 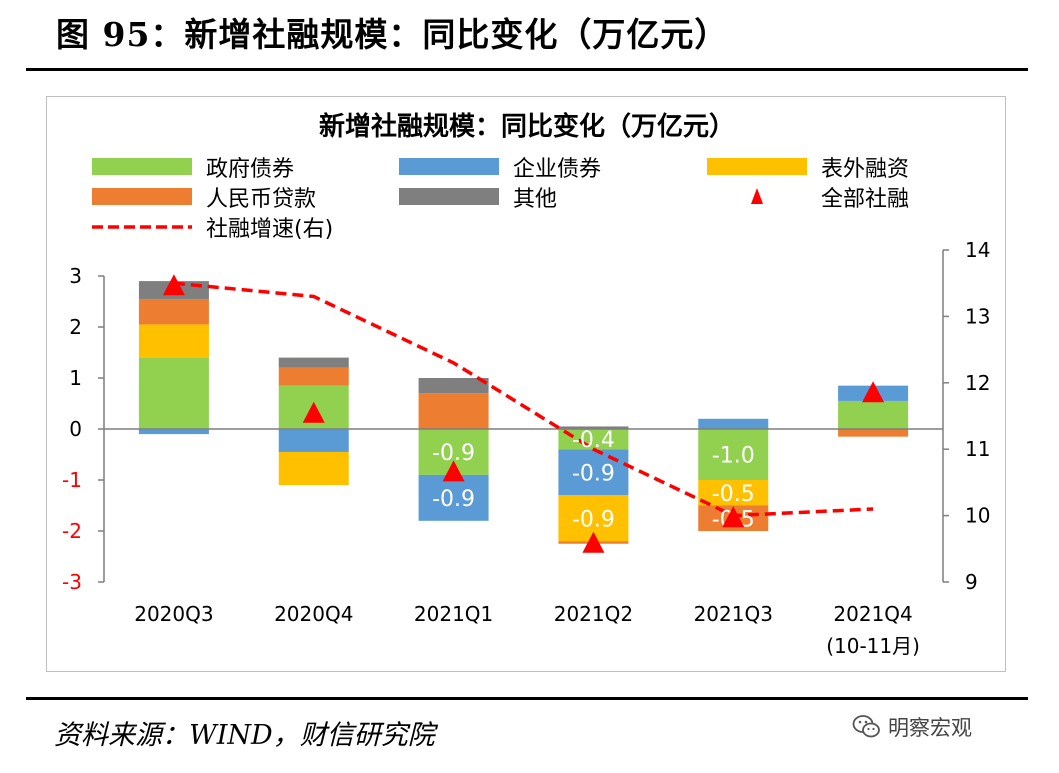 I want to click on y-left-tick-label: -3, so click(x=72, y=582).